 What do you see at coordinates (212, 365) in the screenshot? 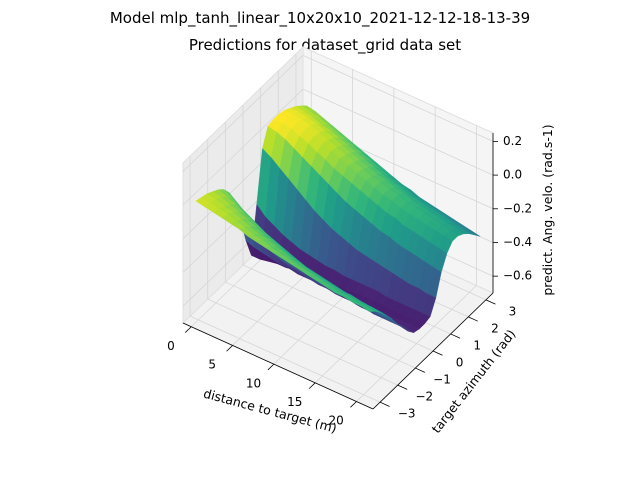
I see `x-tick-label: 5` at bounding box center [212, 365].